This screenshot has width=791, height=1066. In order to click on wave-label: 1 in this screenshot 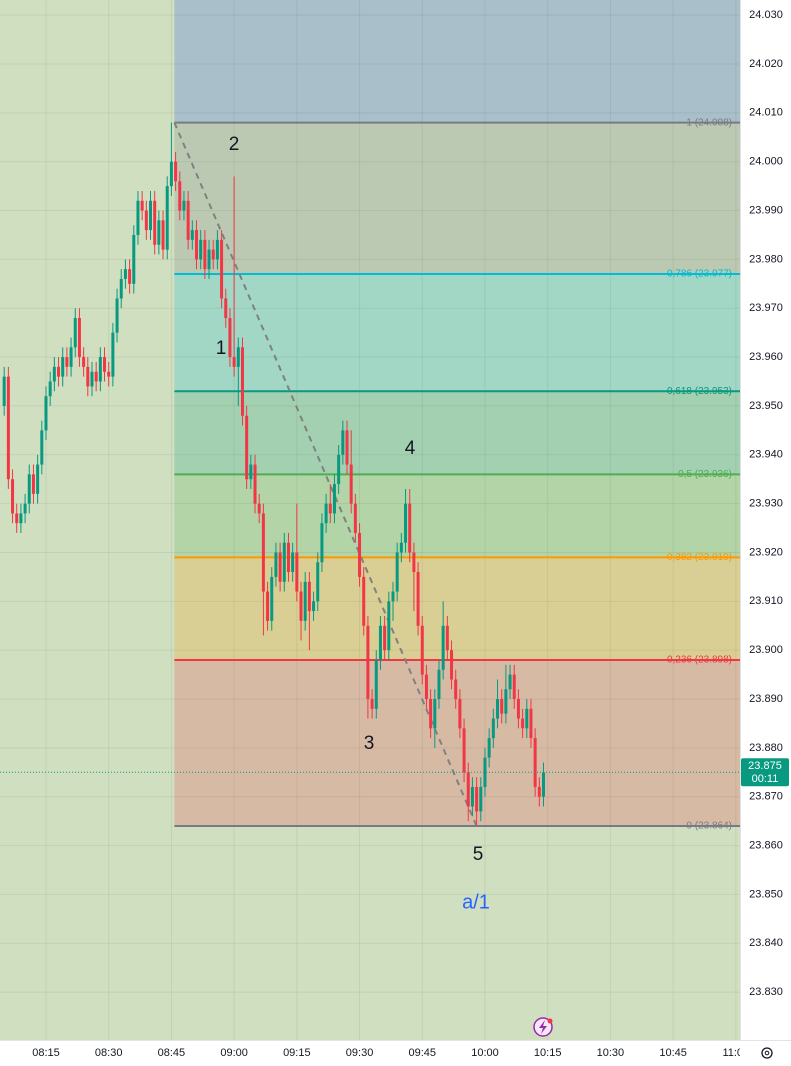, I will do `click(221, 348)`.